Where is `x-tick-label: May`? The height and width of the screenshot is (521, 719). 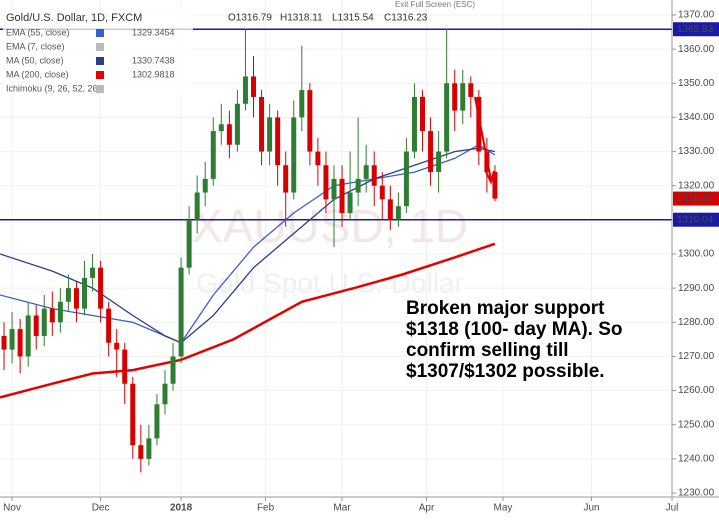
x-tick-label: May is located at coordinates (503, 508).